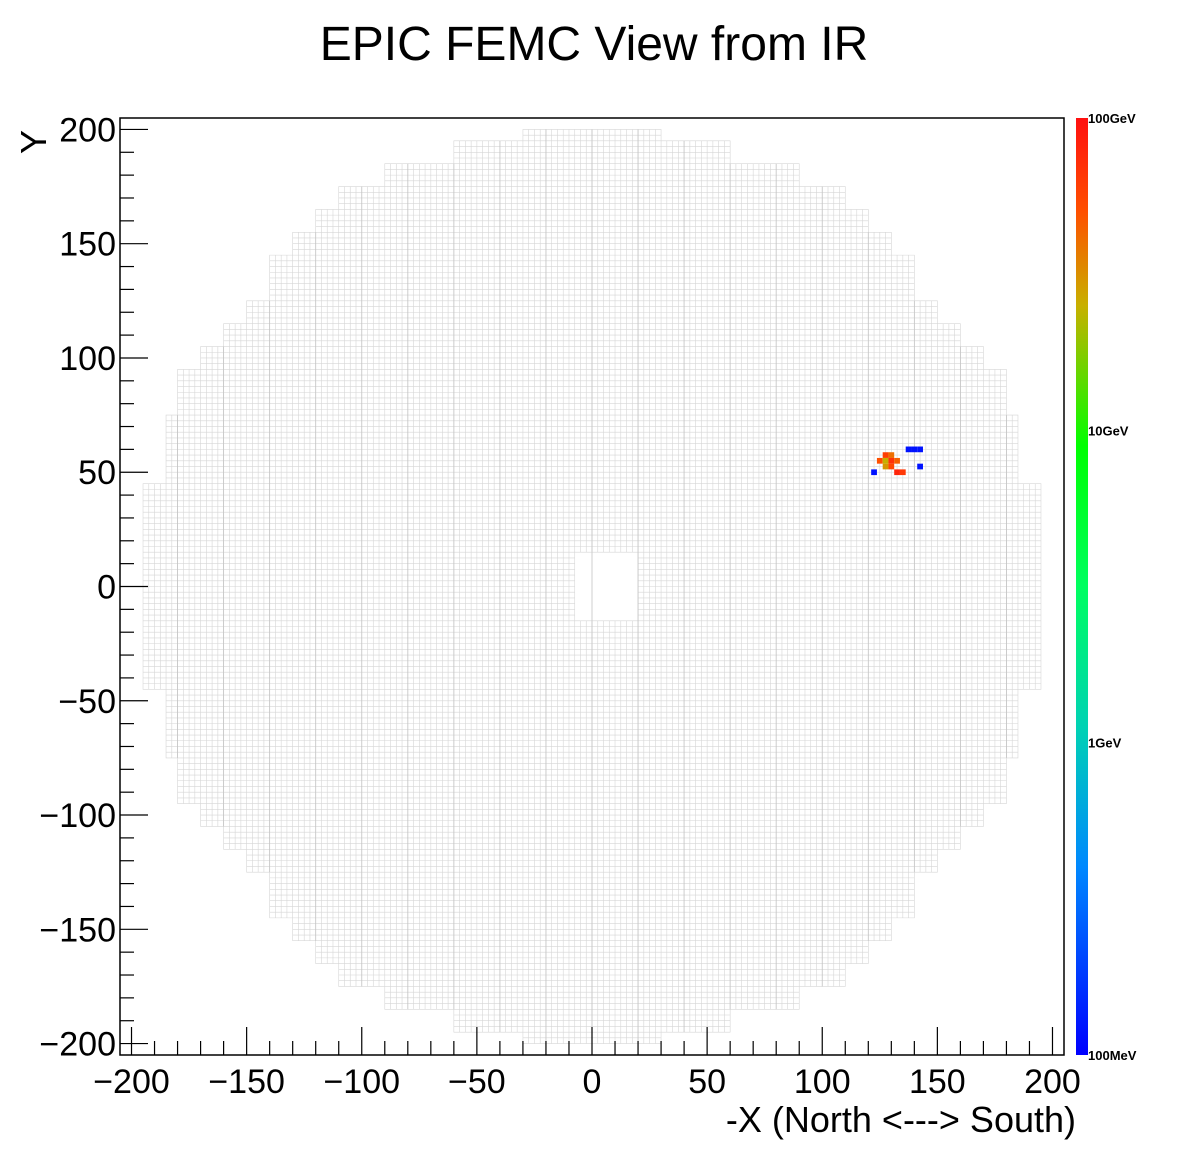  What do you see at coordinates (1105, 743) in the screenshot?
I see `colorbar-tick-label: 1GeV` at bounding box center [1105, 743].